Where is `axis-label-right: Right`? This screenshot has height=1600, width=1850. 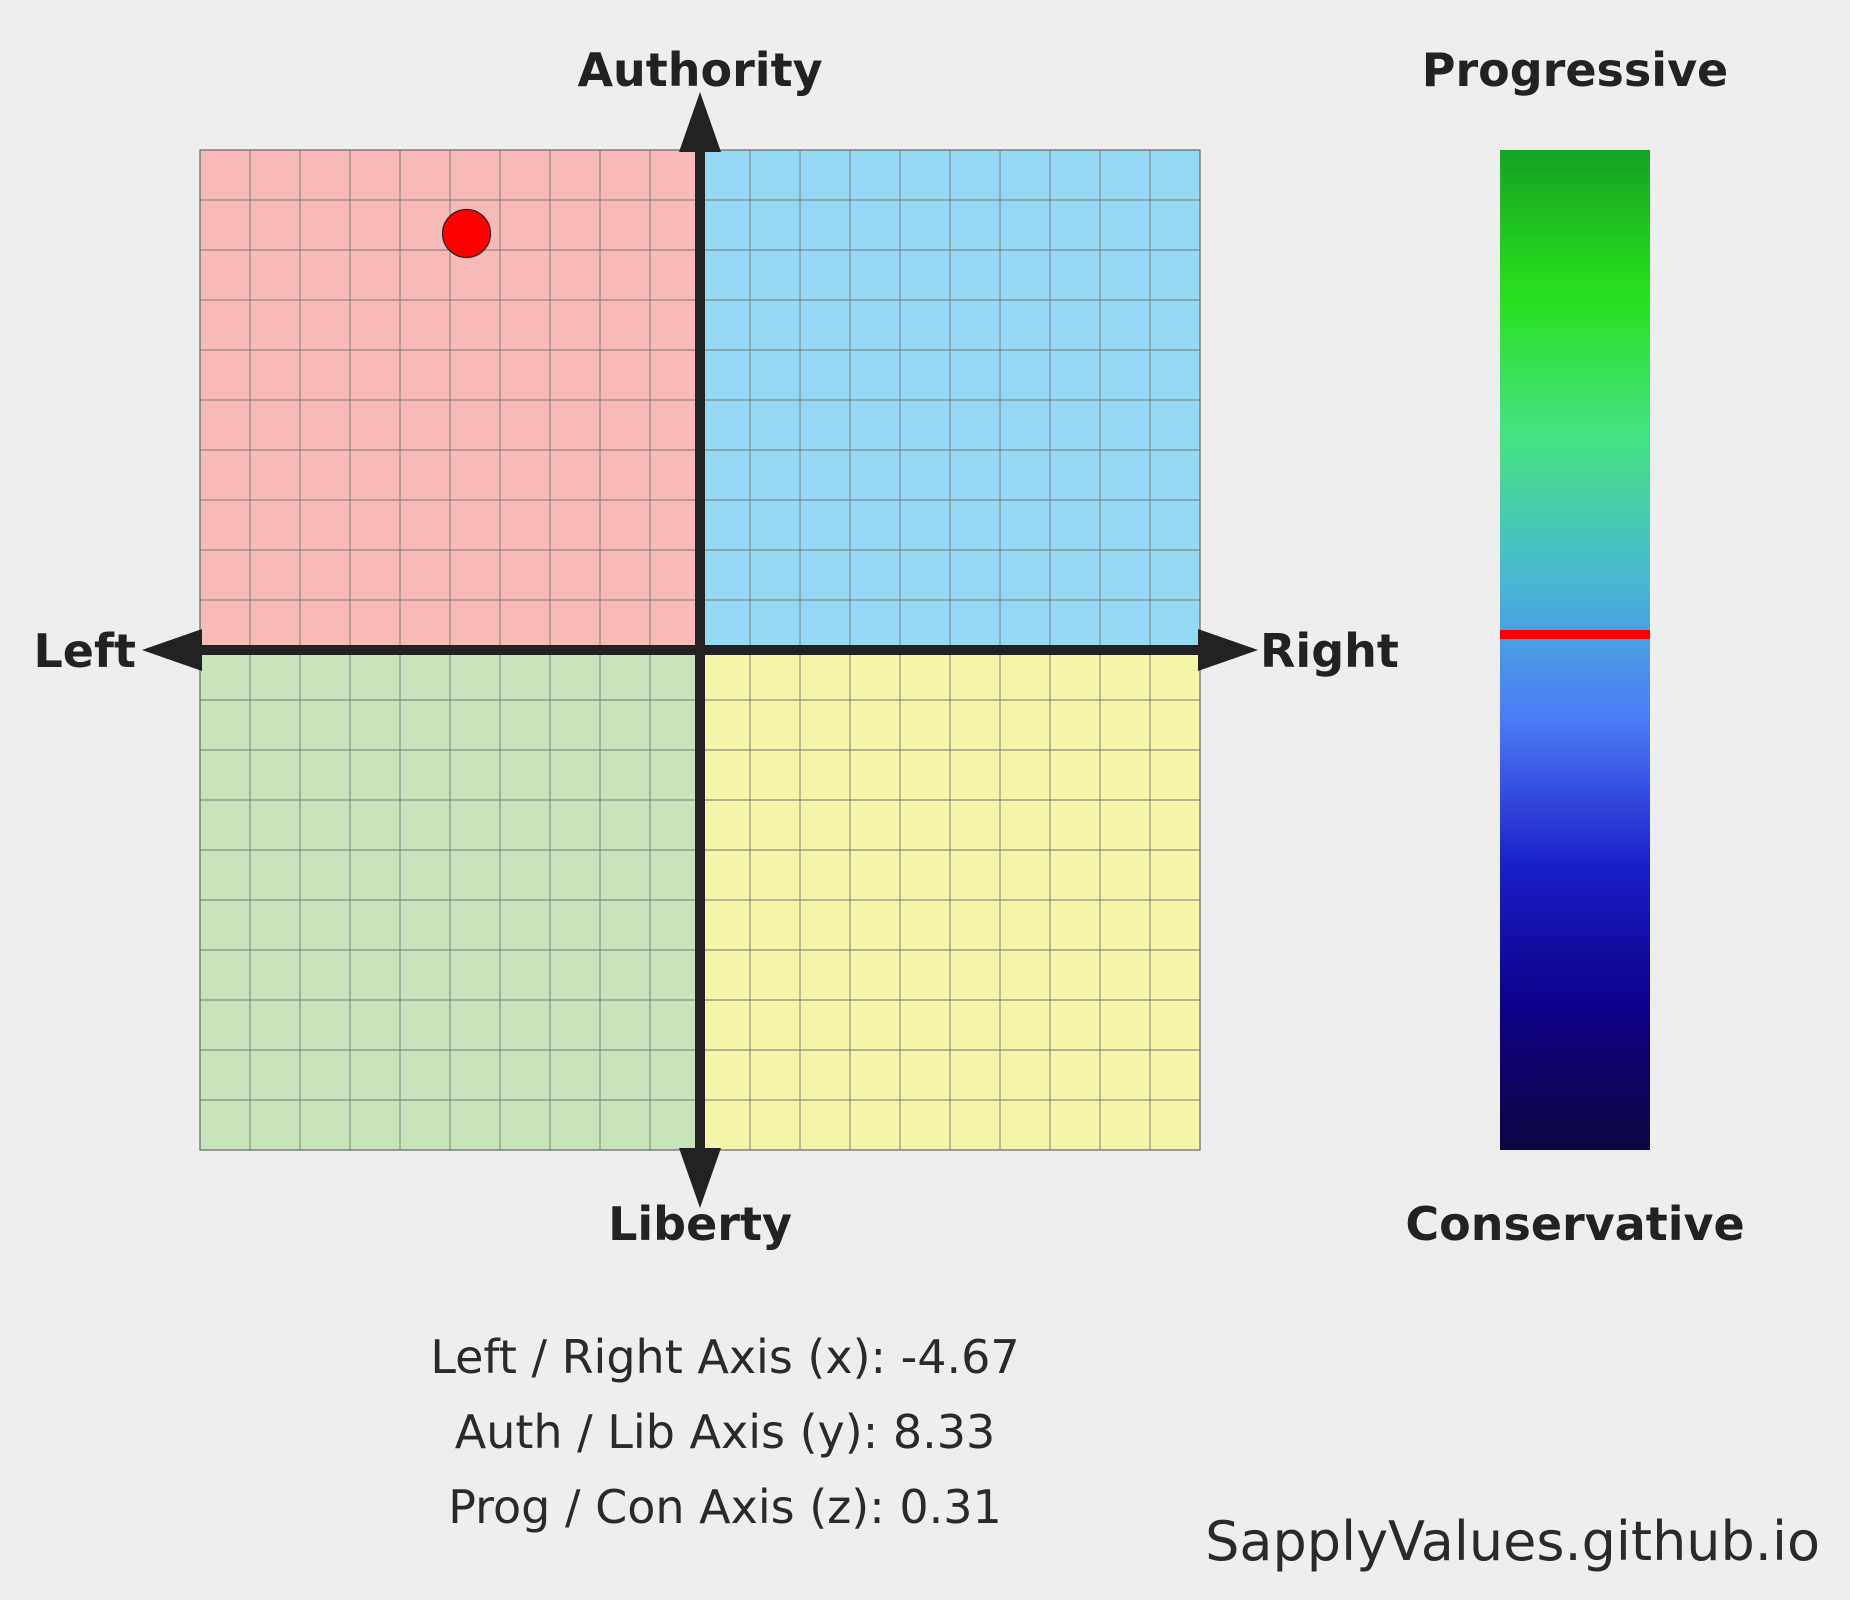
axis-label-right: Right is located at coordinates (1329, 651).